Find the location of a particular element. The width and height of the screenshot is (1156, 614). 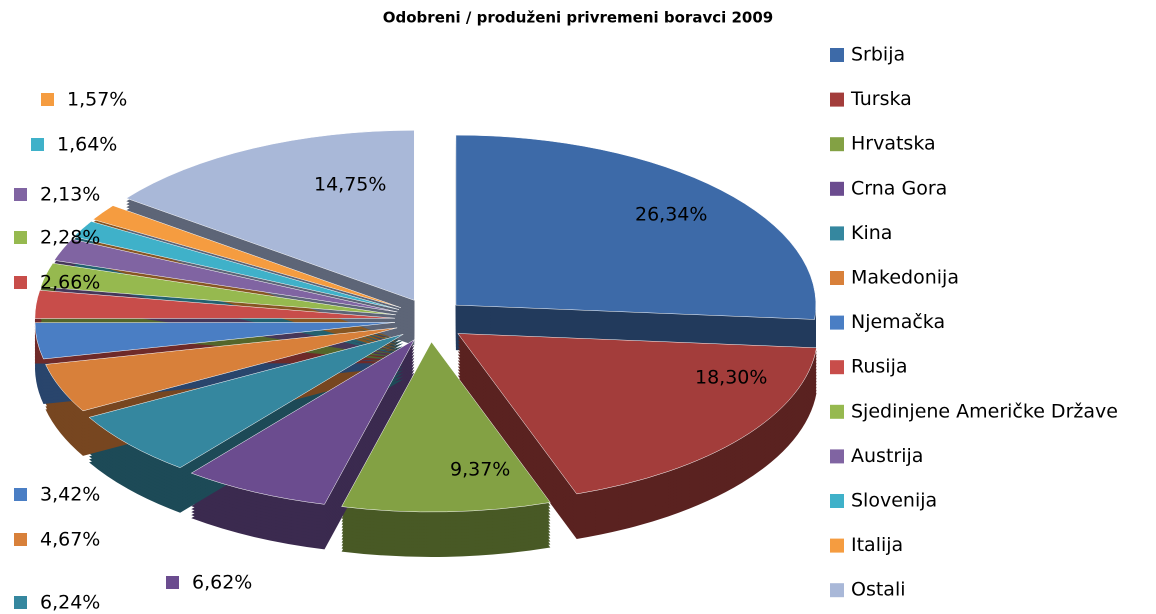

legend-label: Crna Gora is located at coordinates (899, 188).